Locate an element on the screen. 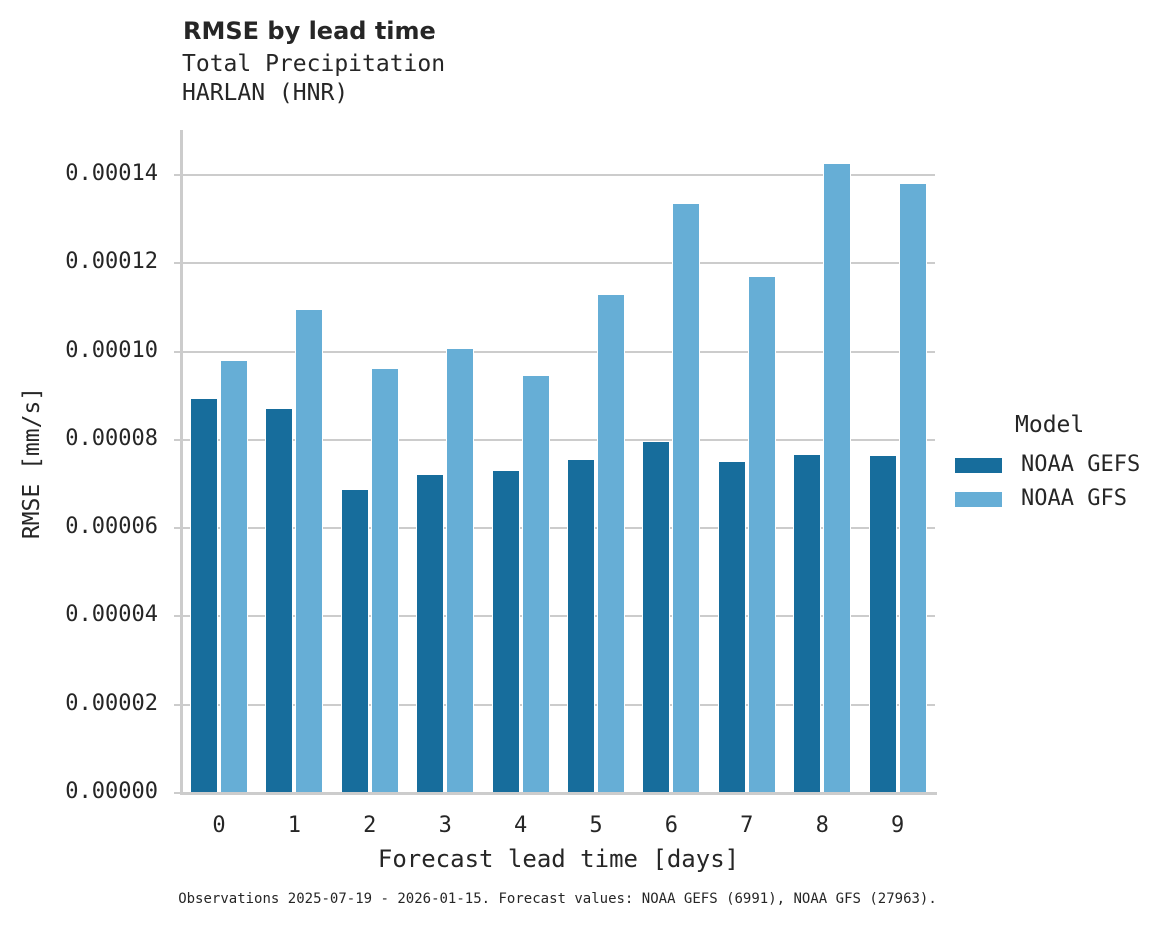 This screenshot has width=1175, height=928. y-tick-label: 0.00002 is located at coordinates (111, 703).